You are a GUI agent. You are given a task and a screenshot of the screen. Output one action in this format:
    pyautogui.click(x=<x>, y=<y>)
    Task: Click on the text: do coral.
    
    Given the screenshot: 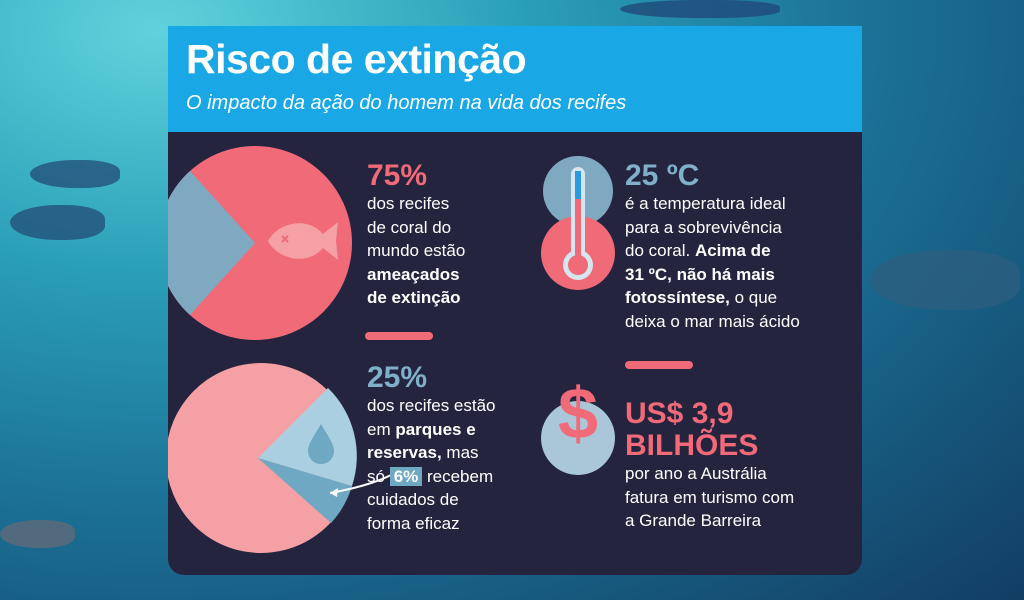 What is the action you would take?
    pyautogui.click(x=660, y=250)
    